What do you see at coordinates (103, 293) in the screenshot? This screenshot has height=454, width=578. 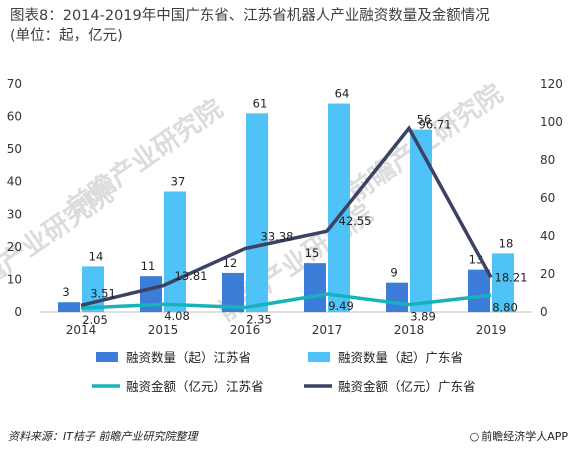 I see `line-label-guangdong: 3.51` at bounding box center [103, 293].